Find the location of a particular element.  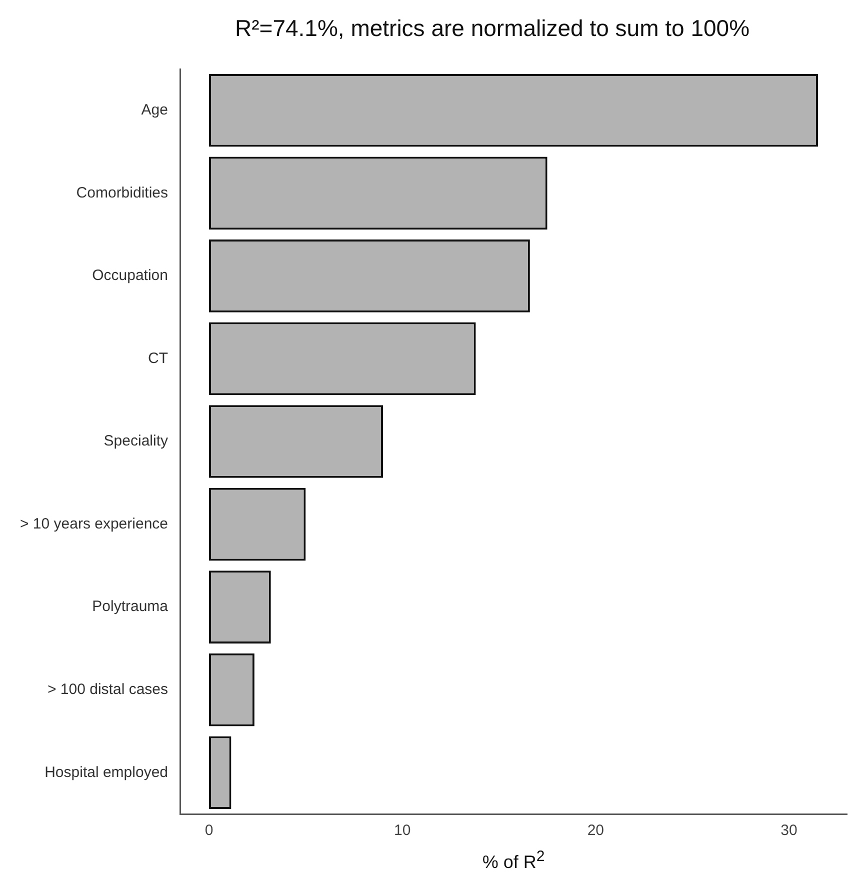

y-tick-label: Hospital employed is located at coordinates (106, 772).